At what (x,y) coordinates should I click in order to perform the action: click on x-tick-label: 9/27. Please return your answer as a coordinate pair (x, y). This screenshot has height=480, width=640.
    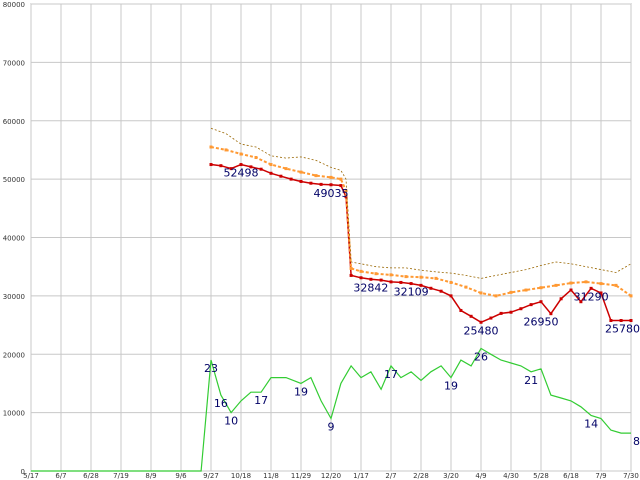
    Looking at the image, I should click on (211, 476).